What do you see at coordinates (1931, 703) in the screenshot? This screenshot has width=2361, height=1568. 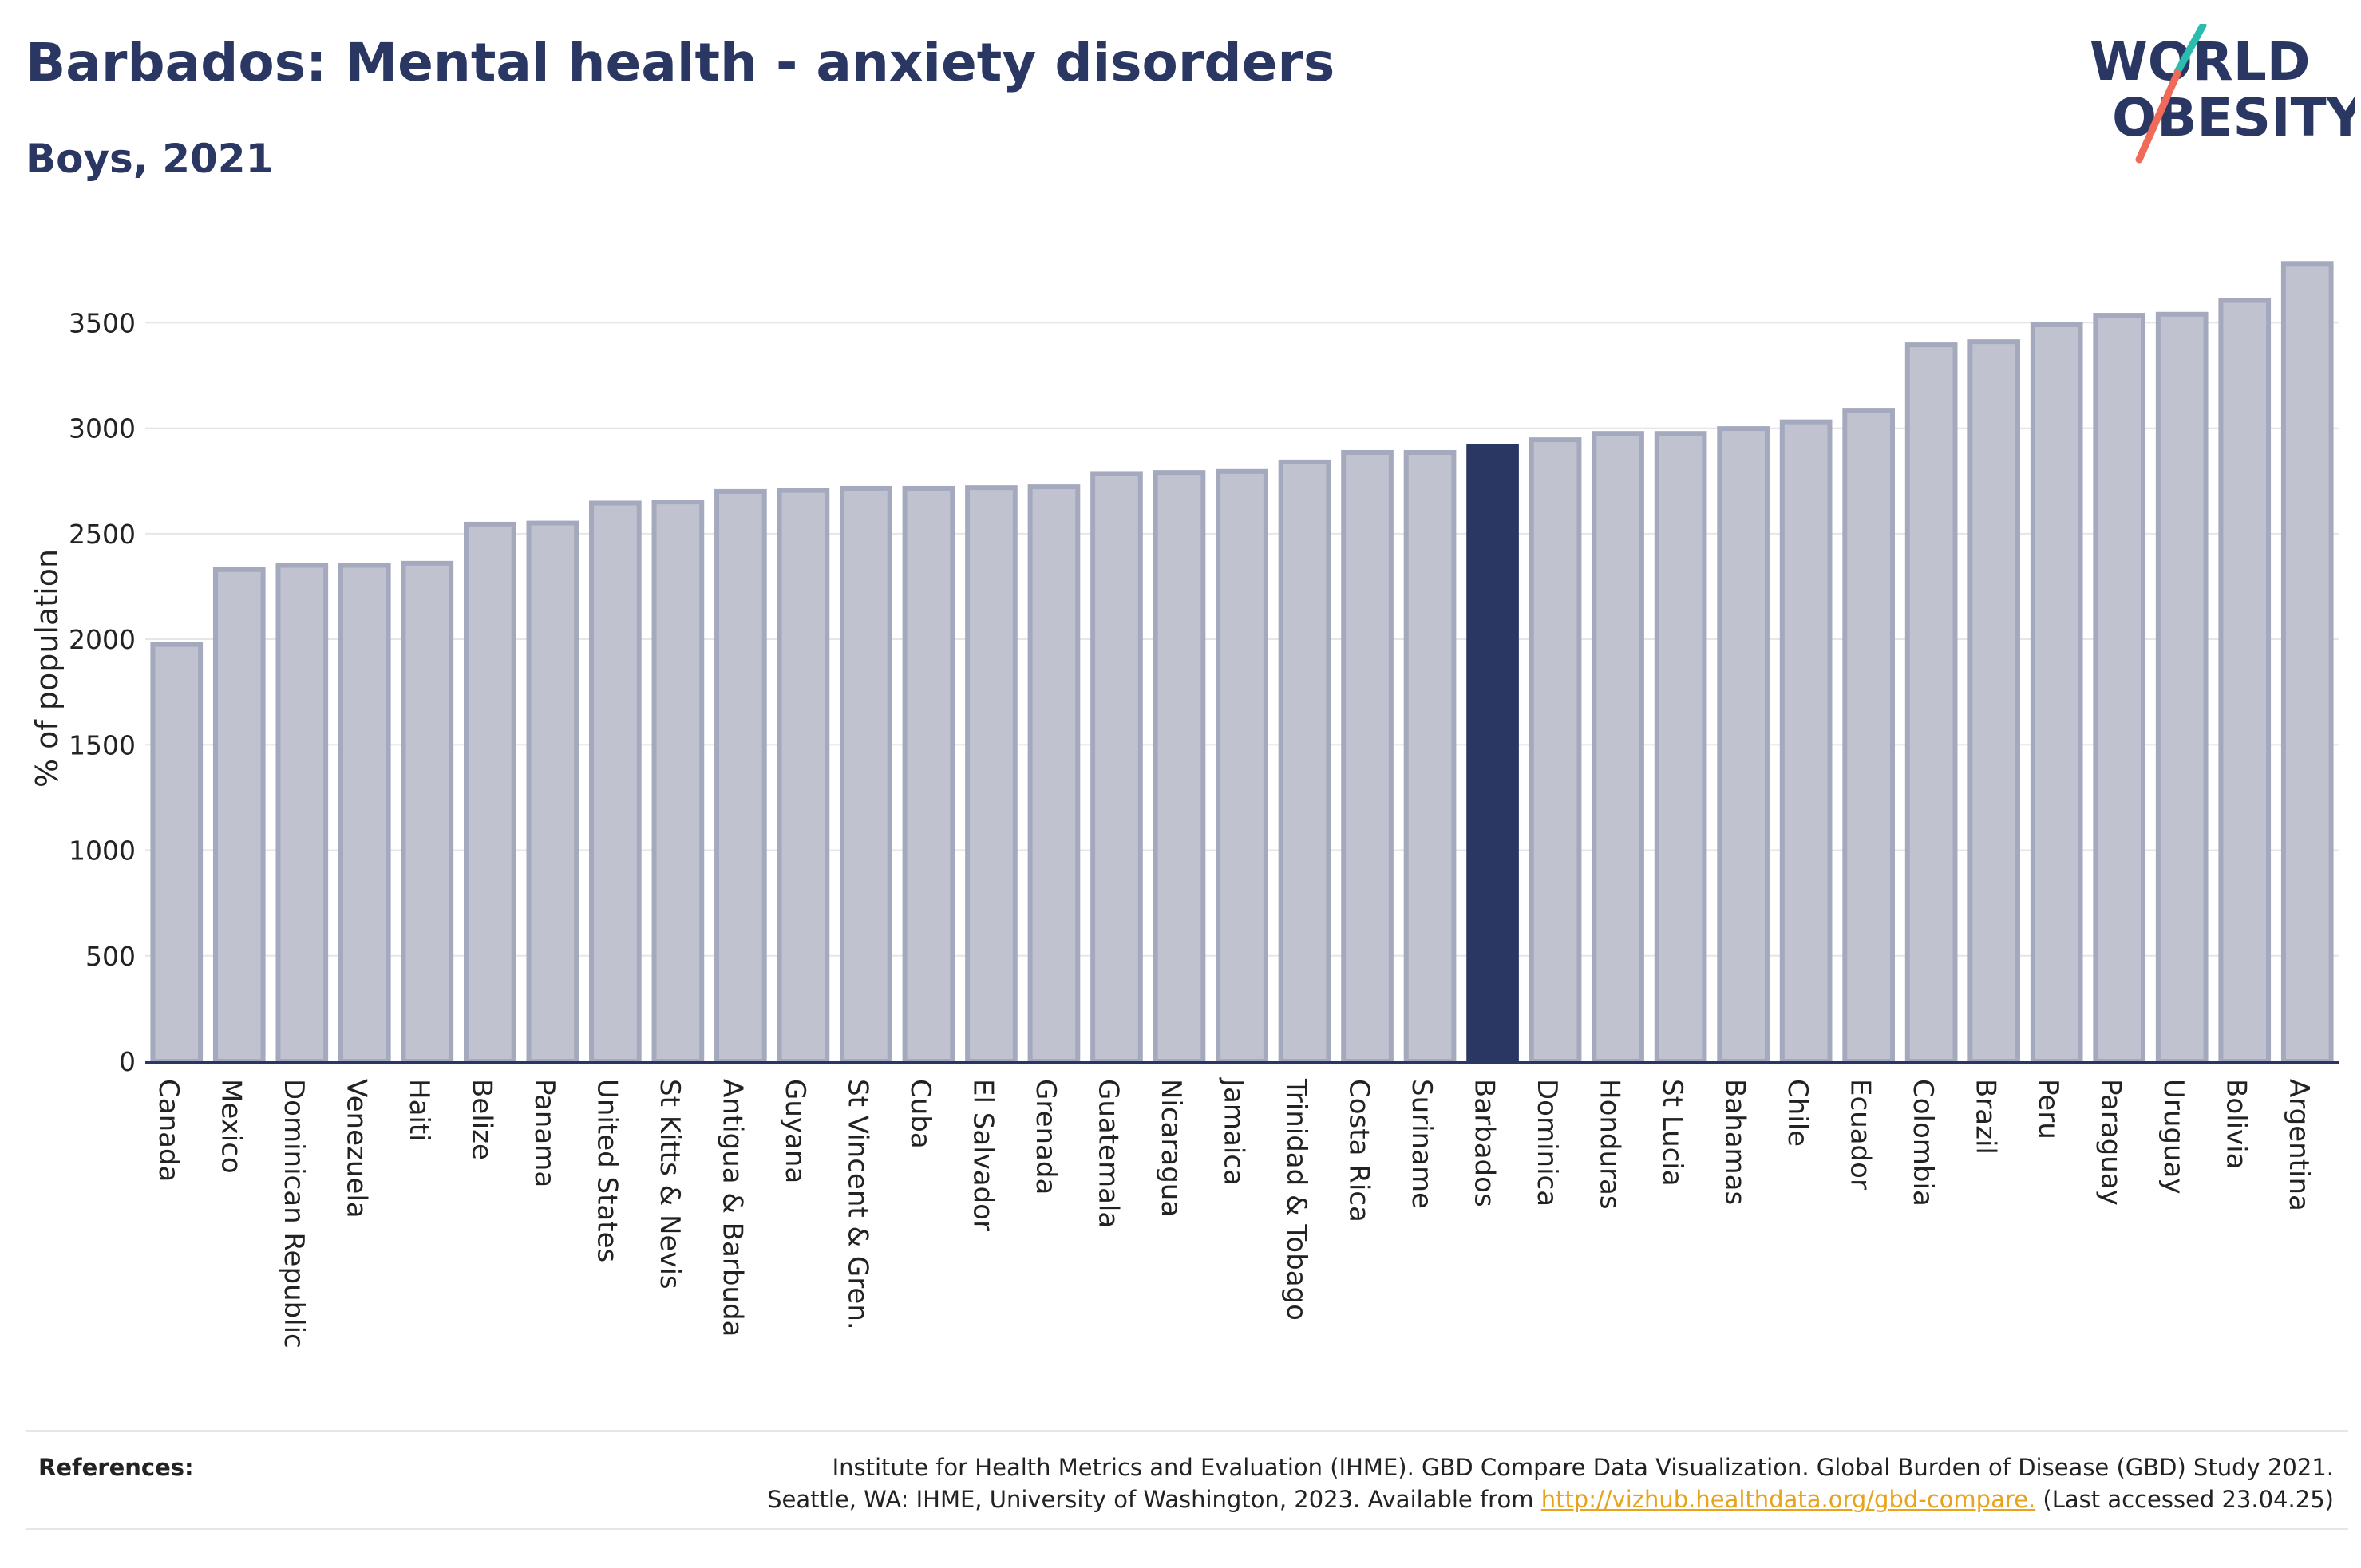 I see `bar-colombia` at bounding box center [1931, 703].